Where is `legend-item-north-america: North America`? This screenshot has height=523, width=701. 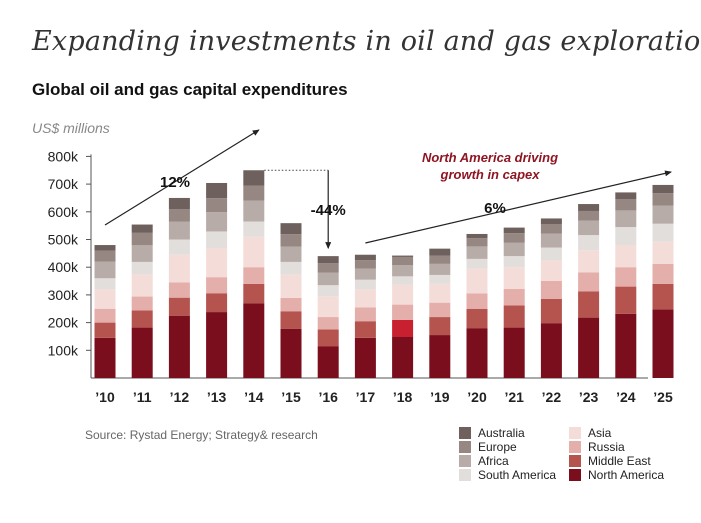 legend-item-north-america: North America is located at coordinates (616, 475).